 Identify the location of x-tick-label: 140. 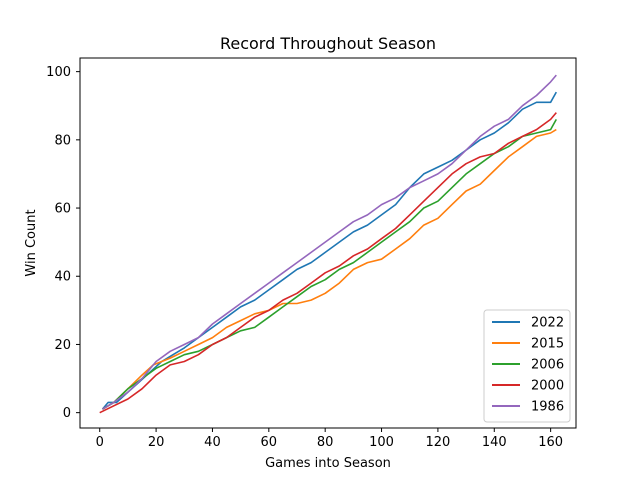
(494, 442).